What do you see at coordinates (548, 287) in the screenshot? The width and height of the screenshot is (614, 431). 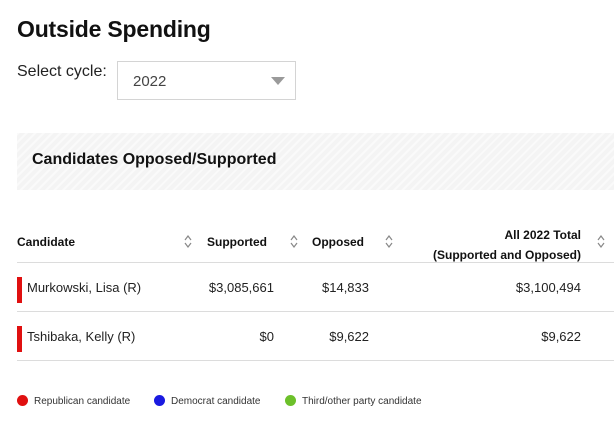 I see `total-cell: $3,100,494` at bounding box center [548, 287].